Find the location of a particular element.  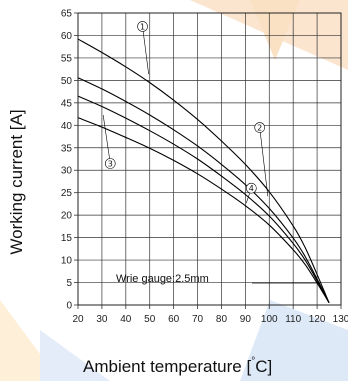

x-axis-title: Ambient temperature [°C] is located at coordinates (177, 366).